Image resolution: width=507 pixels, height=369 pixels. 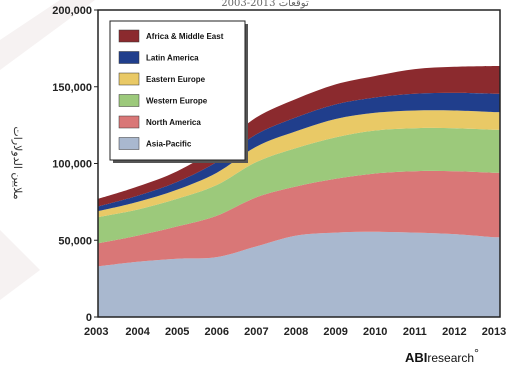 I want to click on legend-label: North America, so click(x=173, y=122).